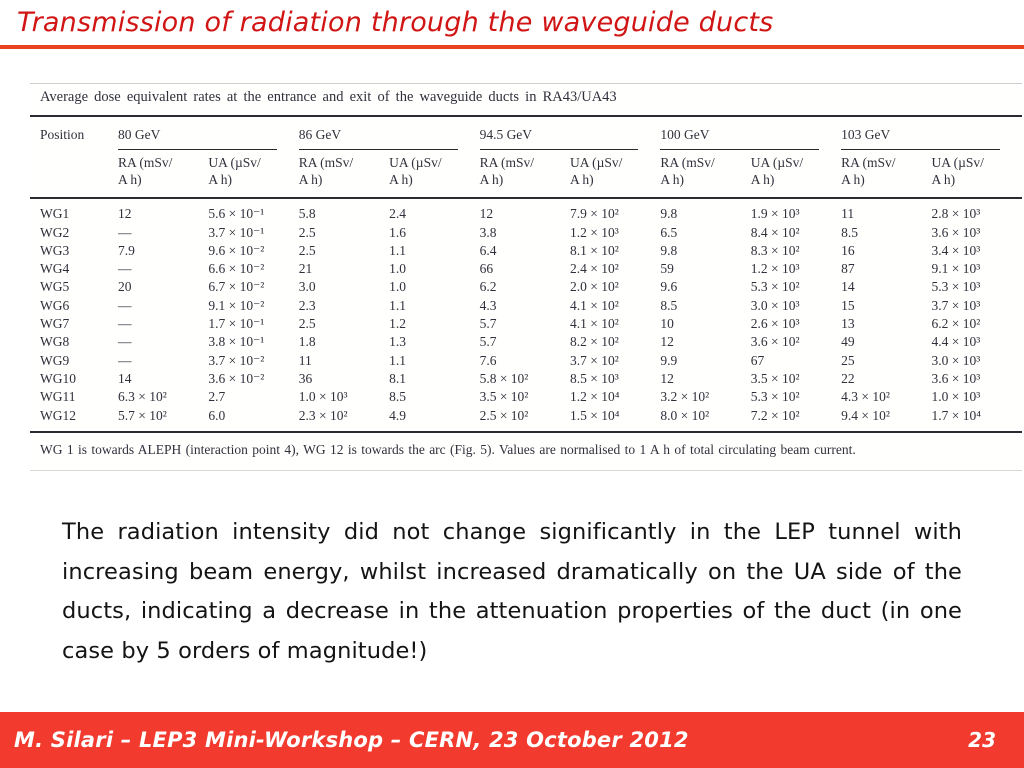 This screenshot has height=768, width=1024. What do you see at coordinates (667, 269) in the screenshot?
I see `dose-value-cell: 59` at bounding box center [667, 269].